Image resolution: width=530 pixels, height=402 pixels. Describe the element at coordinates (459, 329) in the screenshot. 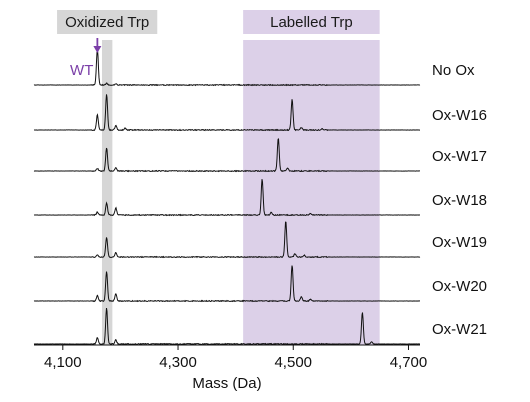

I see `trace-label-ox-w21: Ox-W21` at that location.